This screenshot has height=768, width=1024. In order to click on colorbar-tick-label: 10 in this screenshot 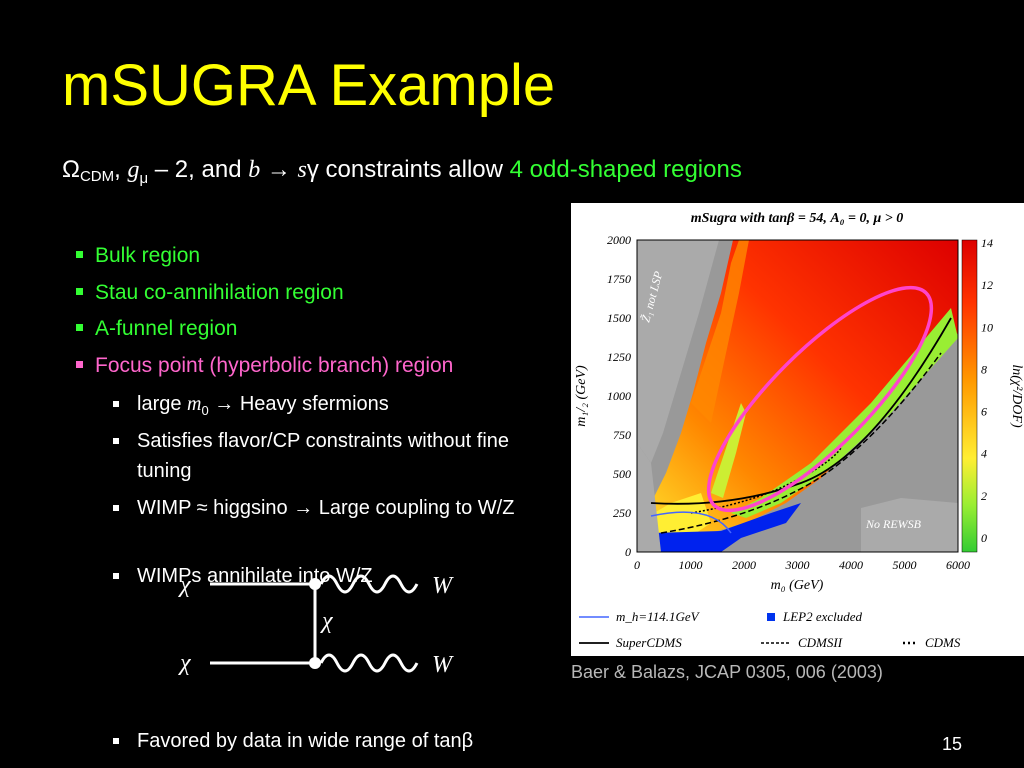, I will do `click(987, 327)`.